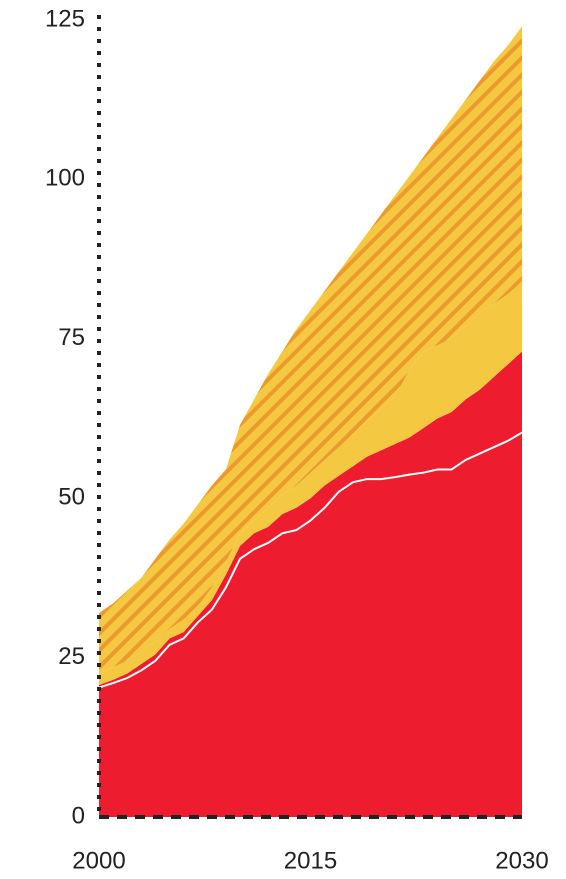 This screenshot has width=566, height=879. Describe the element at coordinates (98, 860) in the screenshot. I see `x-tick-label: 2000` at that location.